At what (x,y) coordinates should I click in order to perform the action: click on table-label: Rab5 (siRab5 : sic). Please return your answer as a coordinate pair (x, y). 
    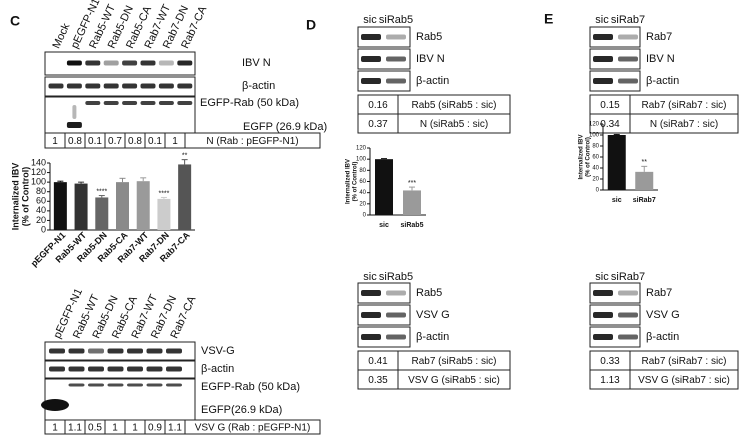
    Looking at the image, I should click on (453, 105).